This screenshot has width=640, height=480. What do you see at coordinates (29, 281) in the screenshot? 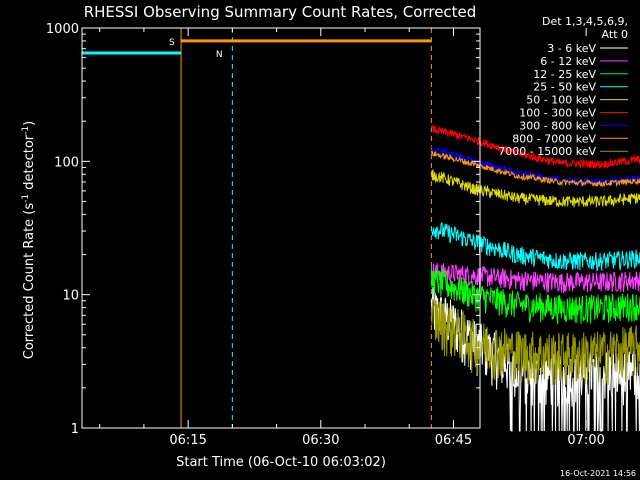
I see `y-axis-label-part: Corrected Count Rate (s` at bounding box center [29, 281].